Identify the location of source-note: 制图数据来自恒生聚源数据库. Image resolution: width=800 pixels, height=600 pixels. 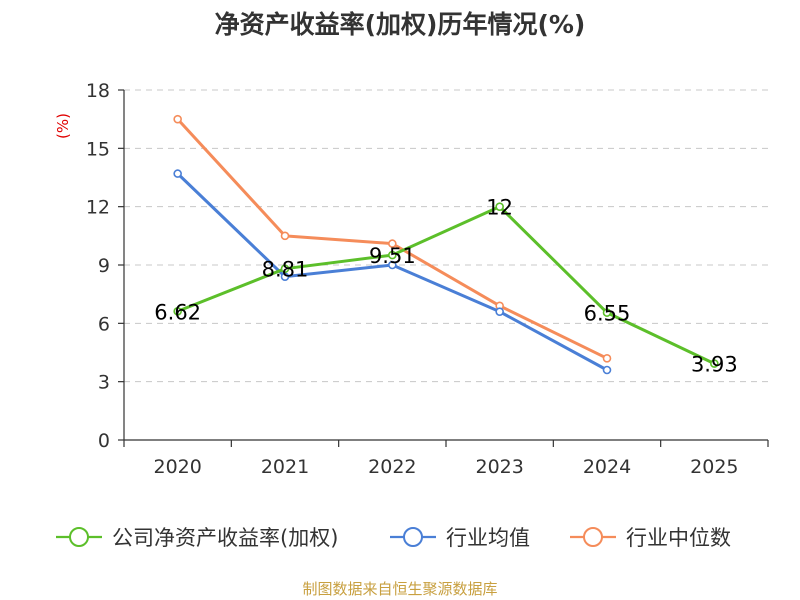
(399, 589).